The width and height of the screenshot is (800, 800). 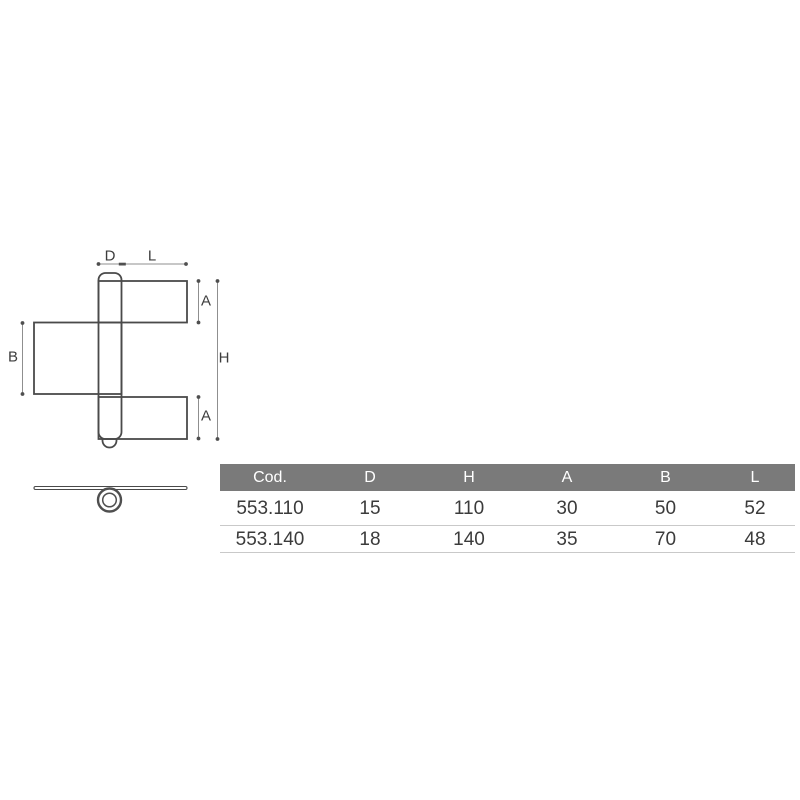 I want to click on leaf-right-top, so click(x=142, y=302).